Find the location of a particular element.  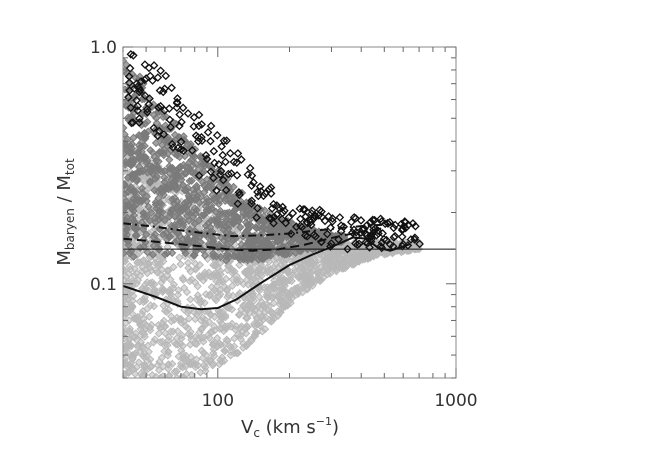

x-tick-label: 1000 is located at coordinates (455, 401).